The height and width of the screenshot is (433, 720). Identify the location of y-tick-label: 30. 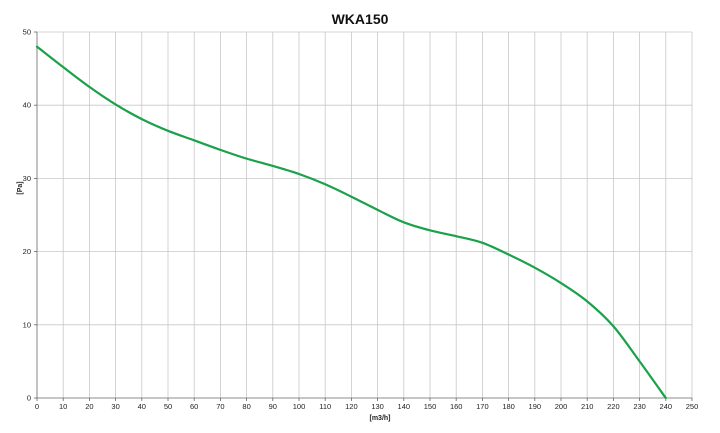
(27, 178).